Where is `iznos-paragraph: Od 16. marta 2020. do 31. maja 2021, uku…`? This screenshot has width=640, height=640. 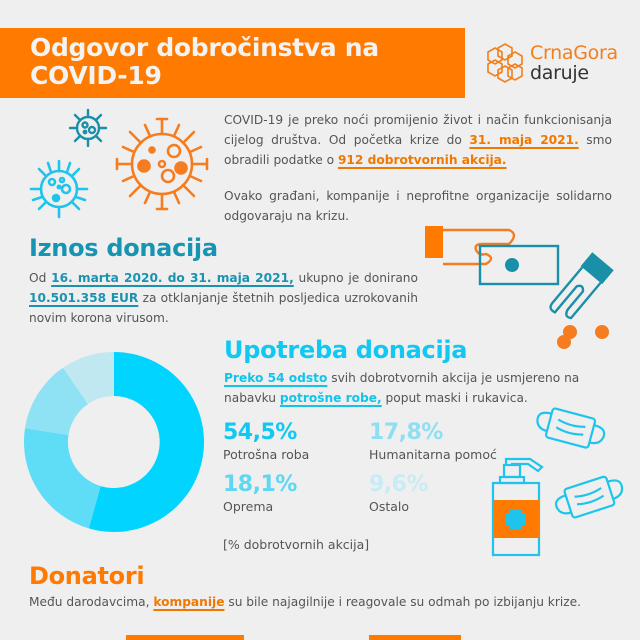 iznos-paragraph: Od 16. marta 2020. do 31. maja 2021, uku… is located at coordinates (223, 298).